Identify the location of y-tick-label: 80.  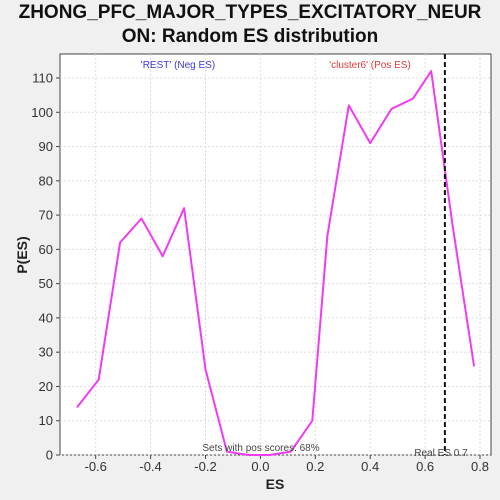
(46, 180).